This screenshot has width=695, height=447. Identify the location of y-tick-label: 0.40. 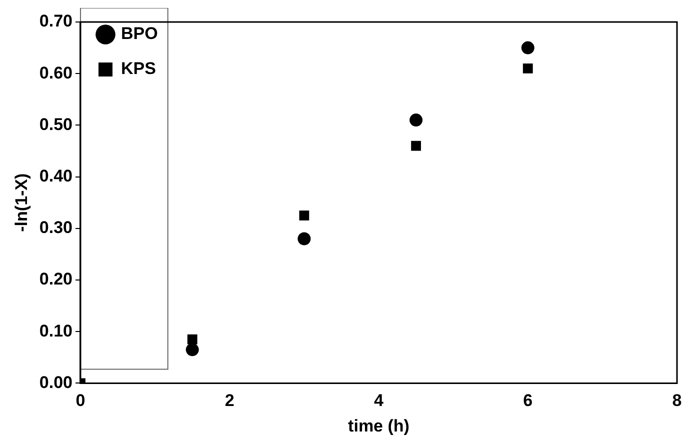
(55, 176).